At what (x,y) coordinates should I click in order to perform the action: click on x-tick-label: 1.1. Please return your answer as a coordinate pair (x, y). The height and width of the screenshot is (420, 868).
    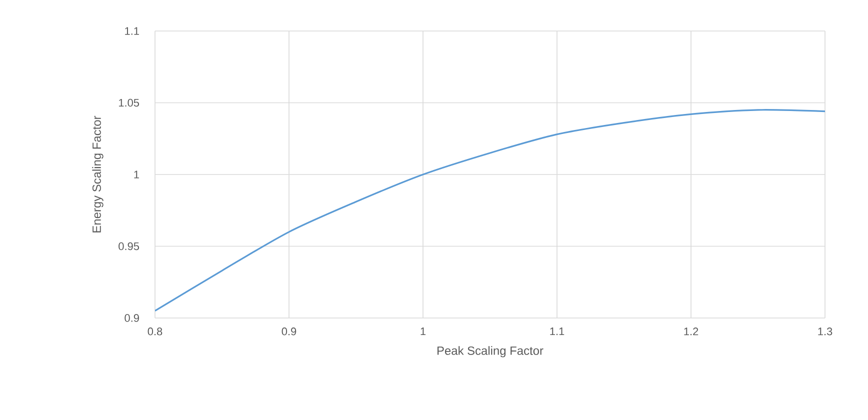
    Looking at the image, I should click on (557, 332).